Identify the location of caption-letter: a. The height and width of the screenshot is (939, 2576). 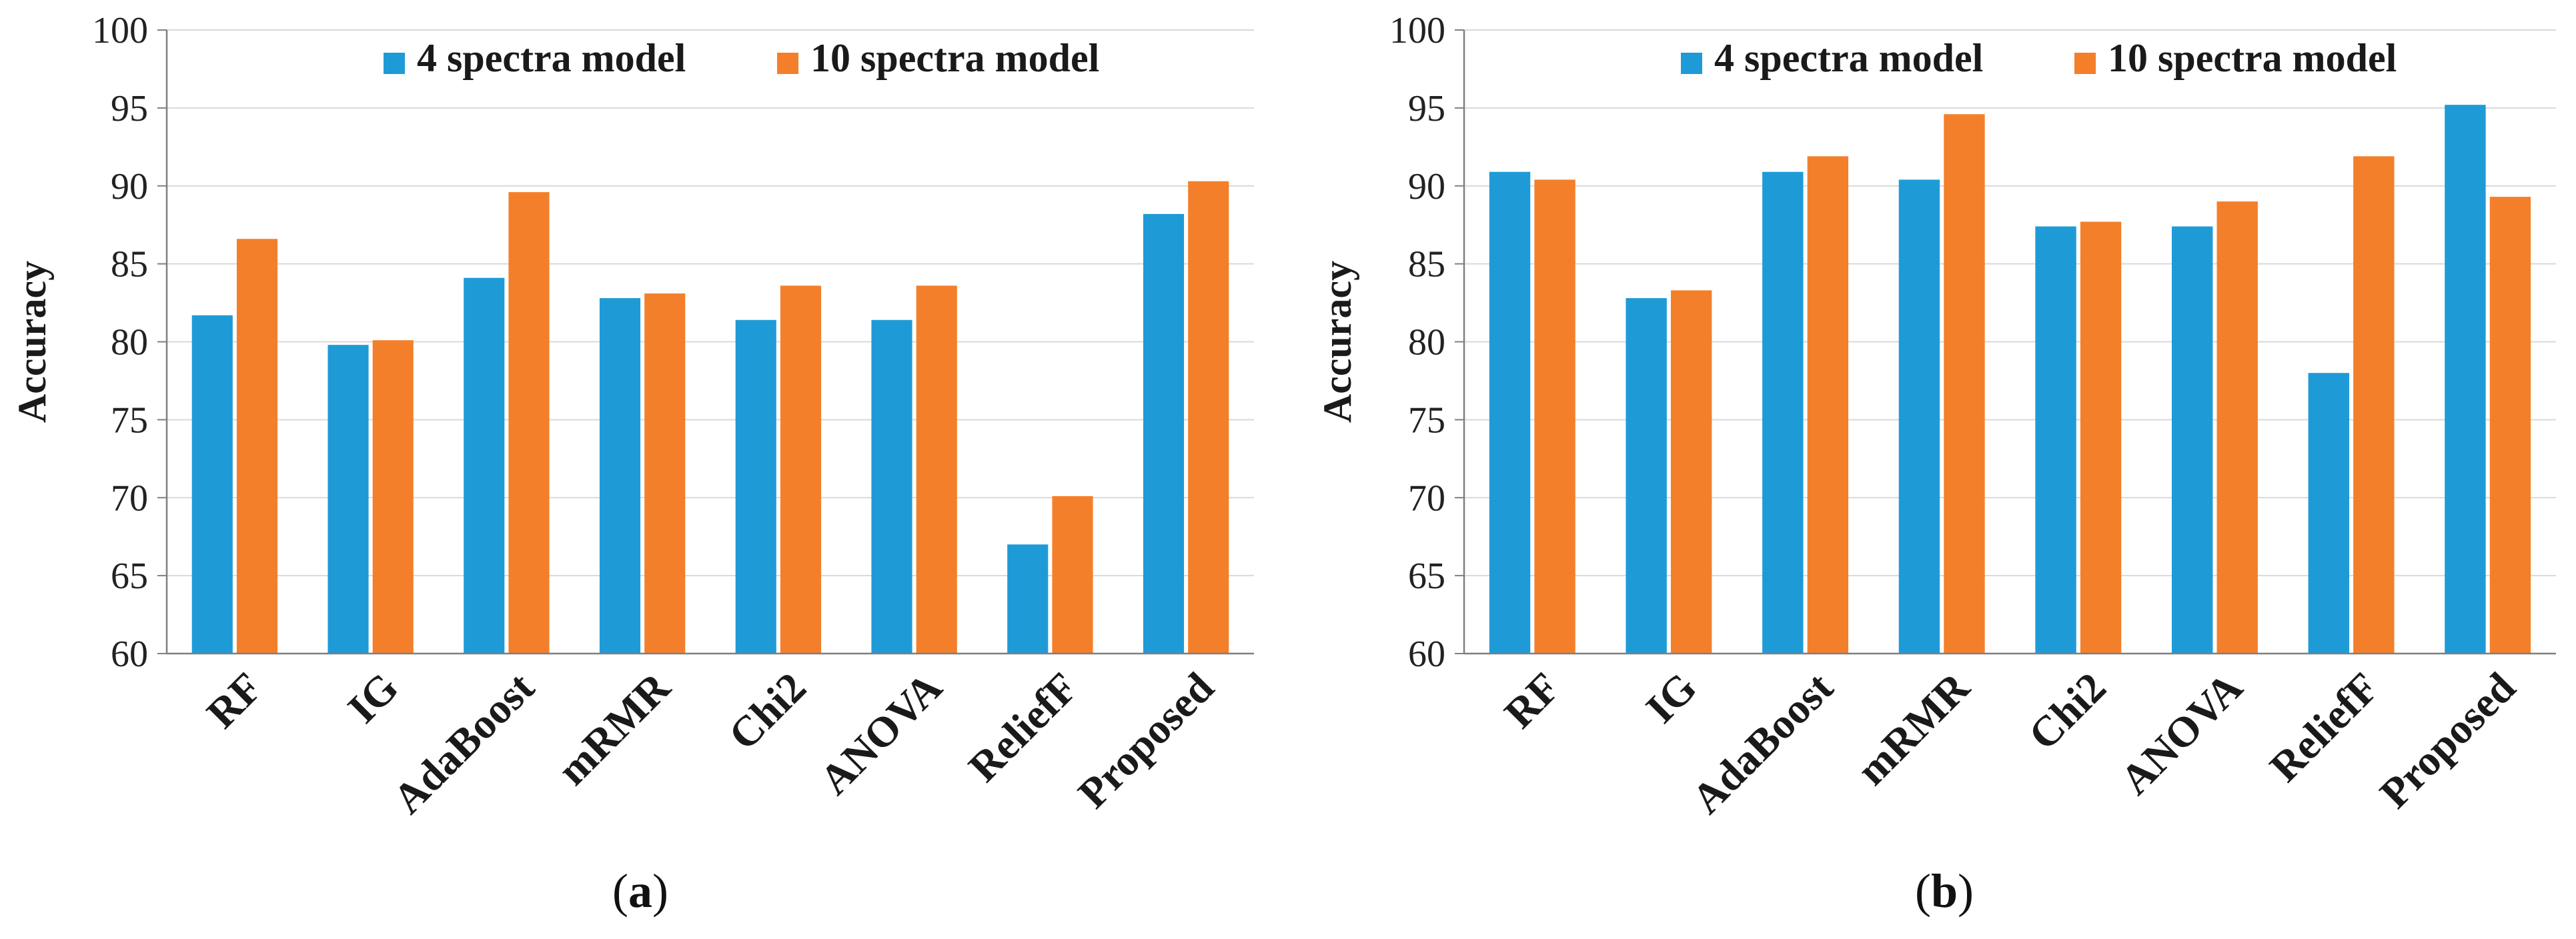
(640, 891).